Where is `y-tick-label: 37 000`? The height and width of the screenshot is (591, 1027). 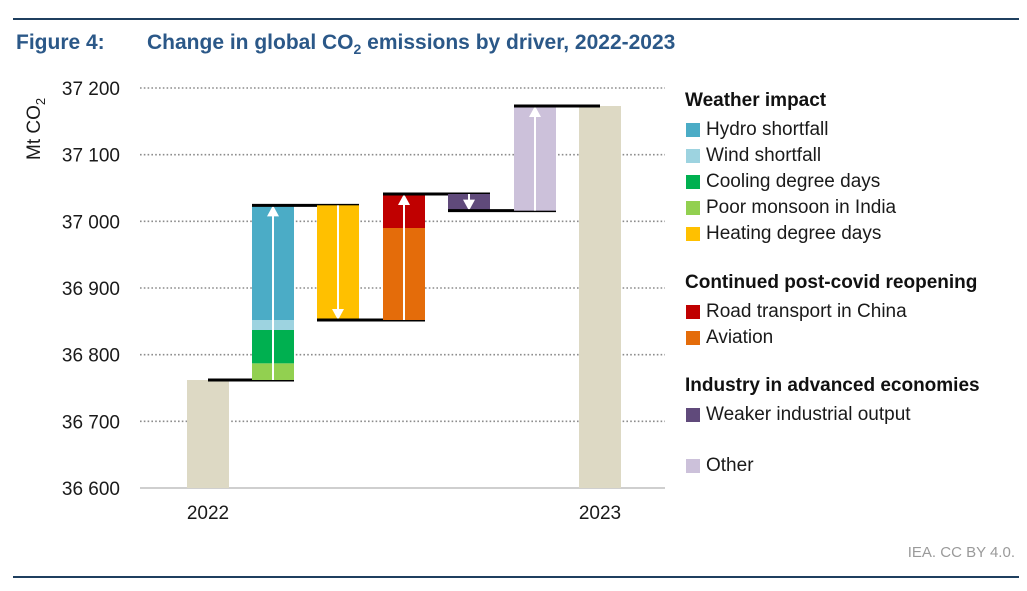
y-tick-label: 37 000 is located at coordinates (91, 222).